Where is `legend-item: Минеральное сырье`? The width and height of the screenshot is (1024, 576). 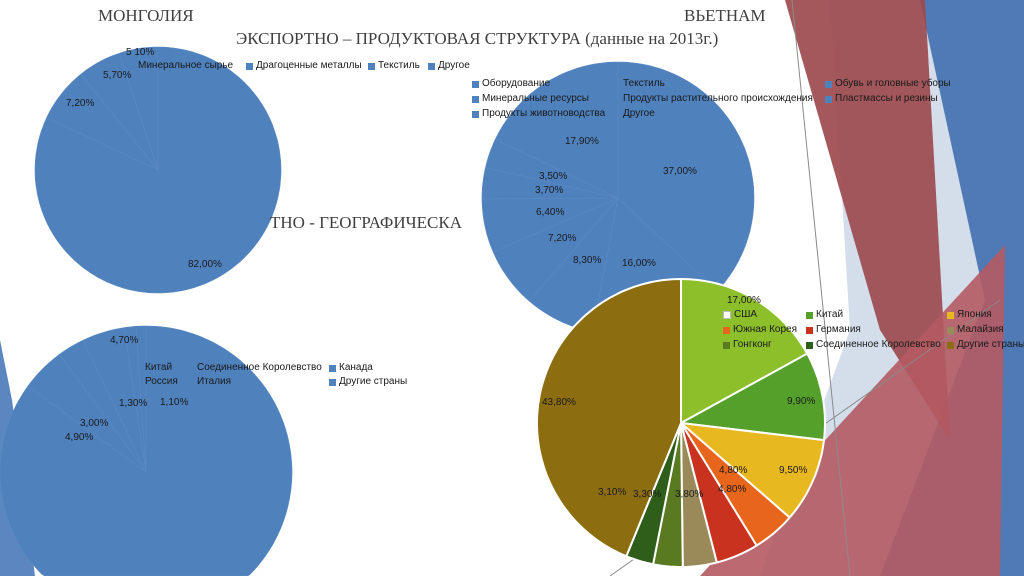
legend-item: Минеральное сырье is located at coordinates (185, 66).